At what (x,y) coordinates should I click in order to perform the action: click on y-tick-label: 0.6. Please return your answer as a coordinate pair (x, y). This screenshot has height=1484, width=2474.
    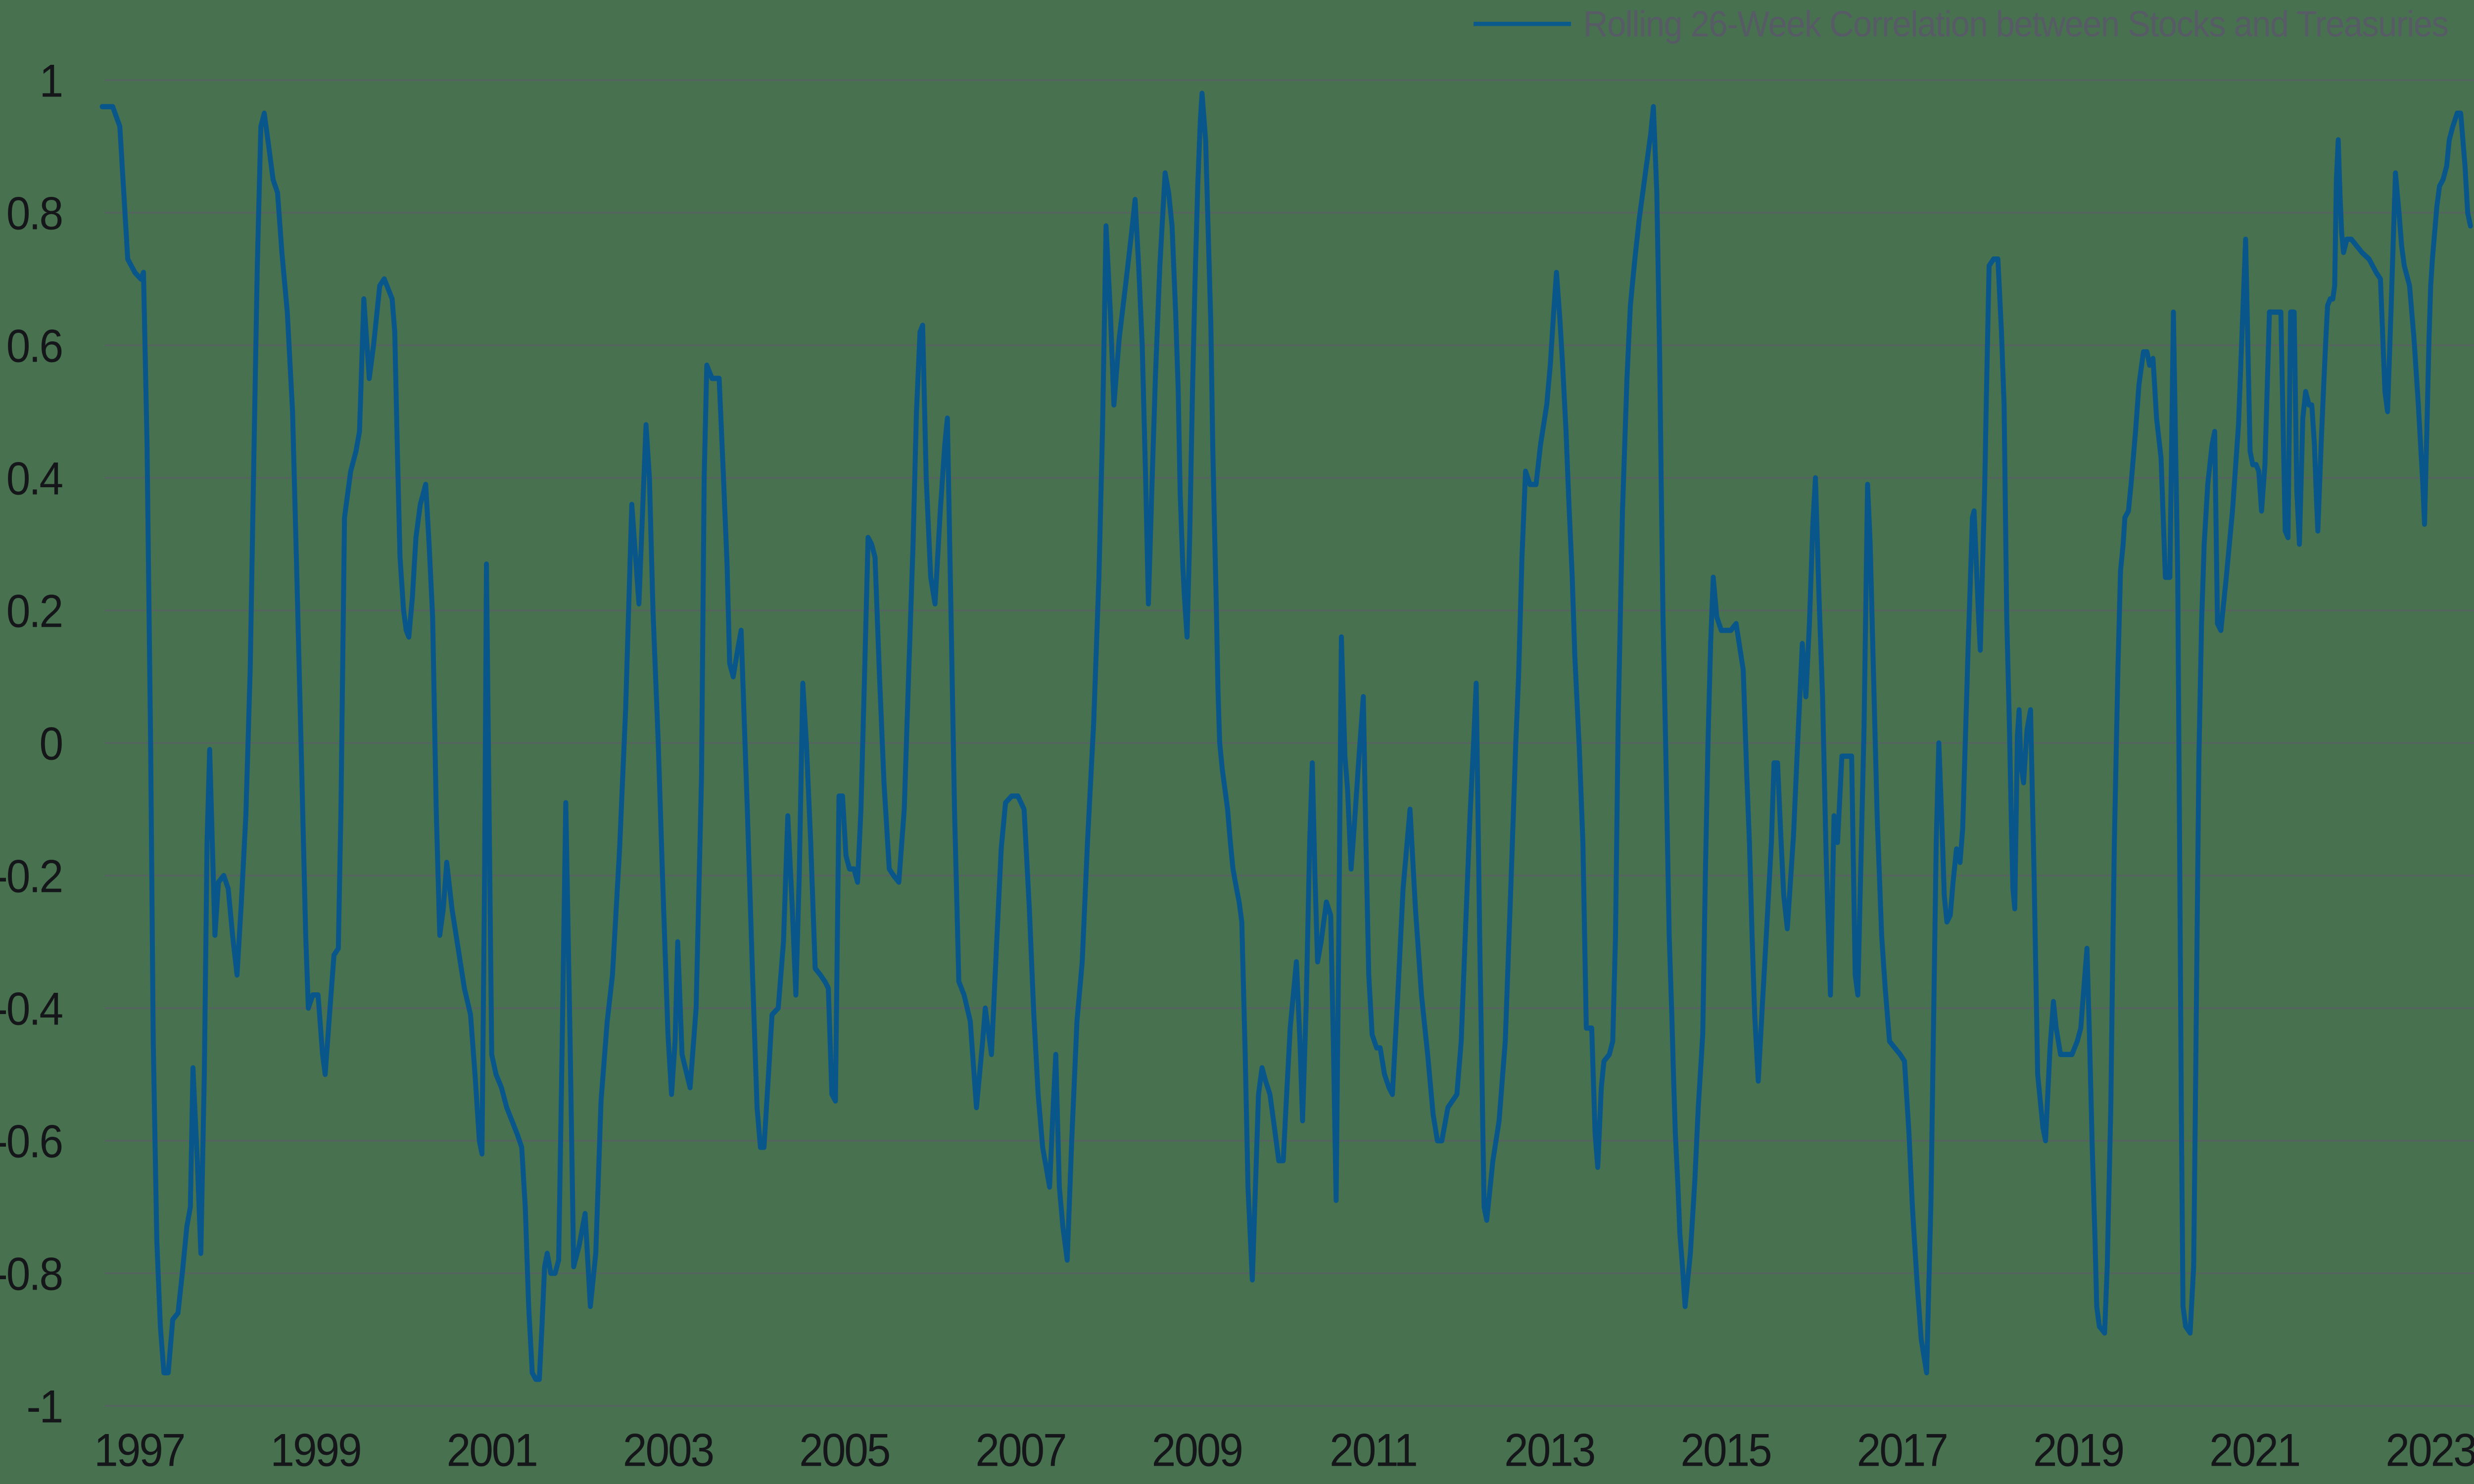
    Looking at the image, I should click on (34, 346).